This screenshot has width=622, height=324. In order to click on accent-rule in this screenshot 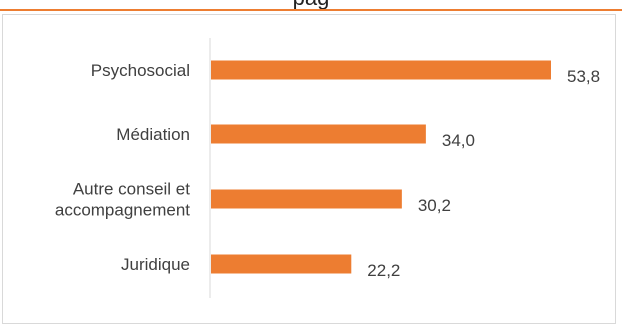, I will do `click(311, 10)`.